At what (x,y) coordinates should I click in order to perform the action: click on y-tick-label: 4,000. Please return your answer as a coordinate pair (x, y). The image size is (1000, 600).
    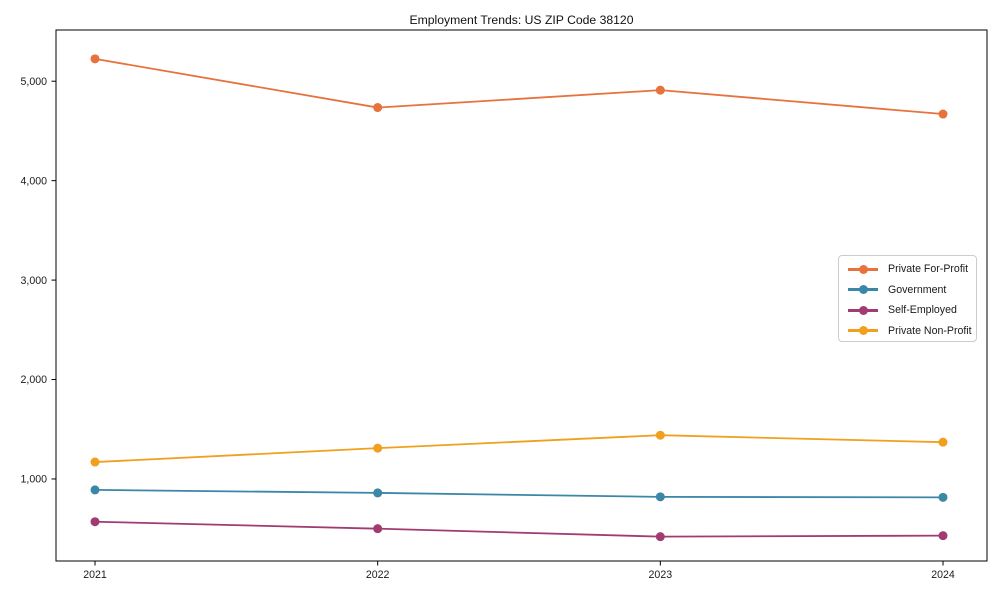
    Looking at the image, I should click on (33, 181).